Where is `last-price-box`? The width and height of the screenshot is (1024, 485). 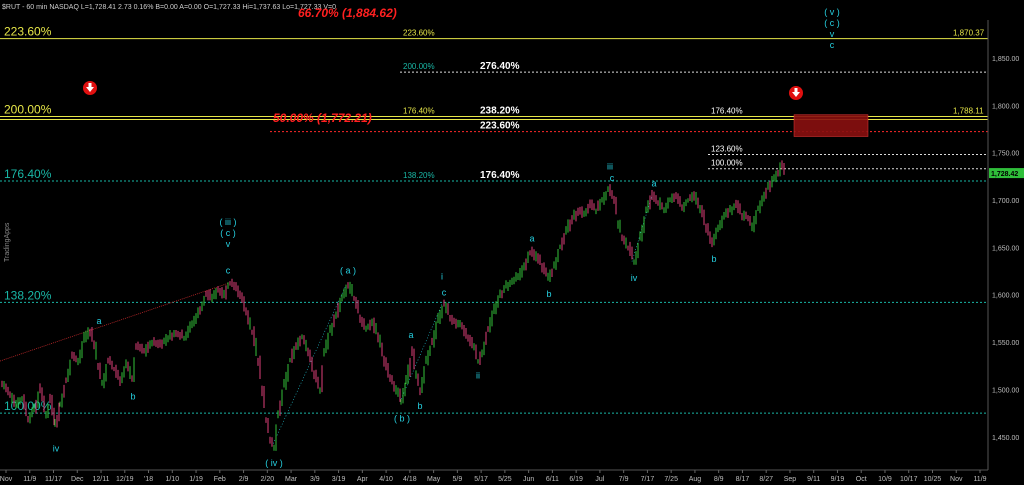
last-price-box is located at coordinates (1006, 173).